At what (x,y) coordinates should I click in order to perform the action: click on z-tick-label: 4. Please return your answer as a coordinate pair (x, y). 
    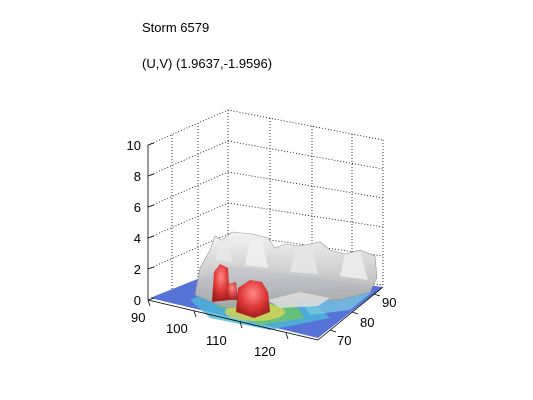
    Looking at the image, I should click on (137, 238).